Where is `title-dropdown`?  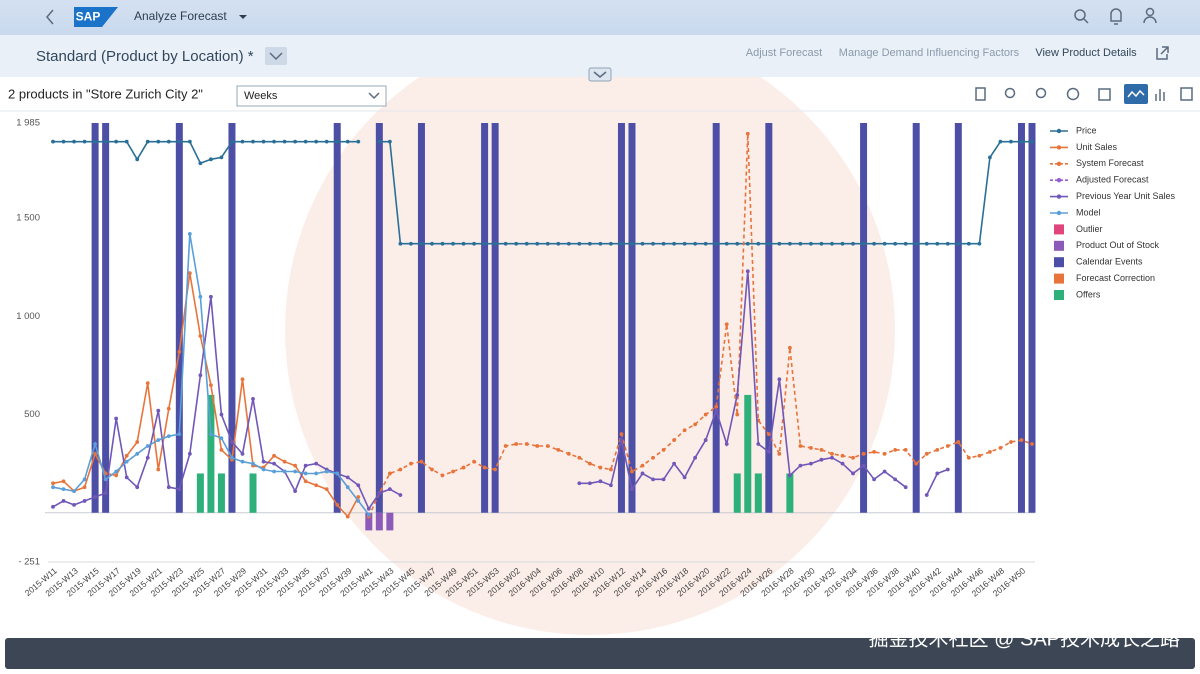
title-dropdown is located at coordinates (243, 17).